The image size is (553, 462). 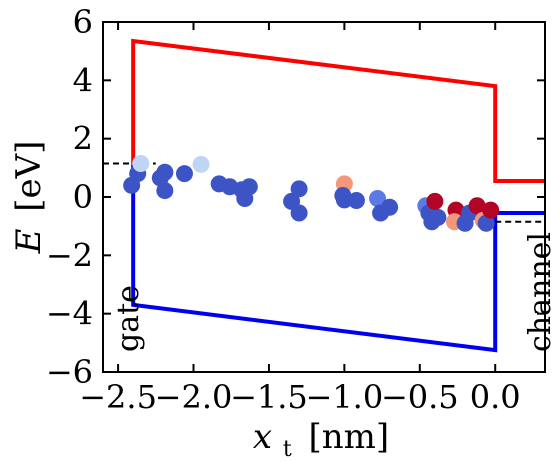 What do you see at coordinates (345, 397) in the screenshot?
I see `x-tick-label-3: −1.0` at bounding box center [345, 397].